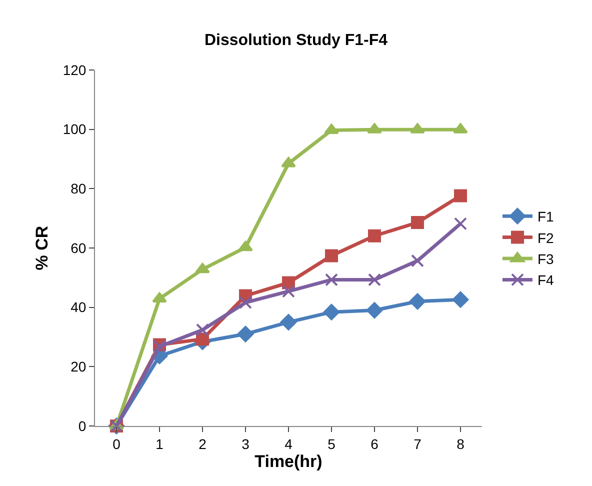 Image resolution: width=592 pixels, height=486 pixels. I want to click on y-axis-title: % CR, so click(42, 248).